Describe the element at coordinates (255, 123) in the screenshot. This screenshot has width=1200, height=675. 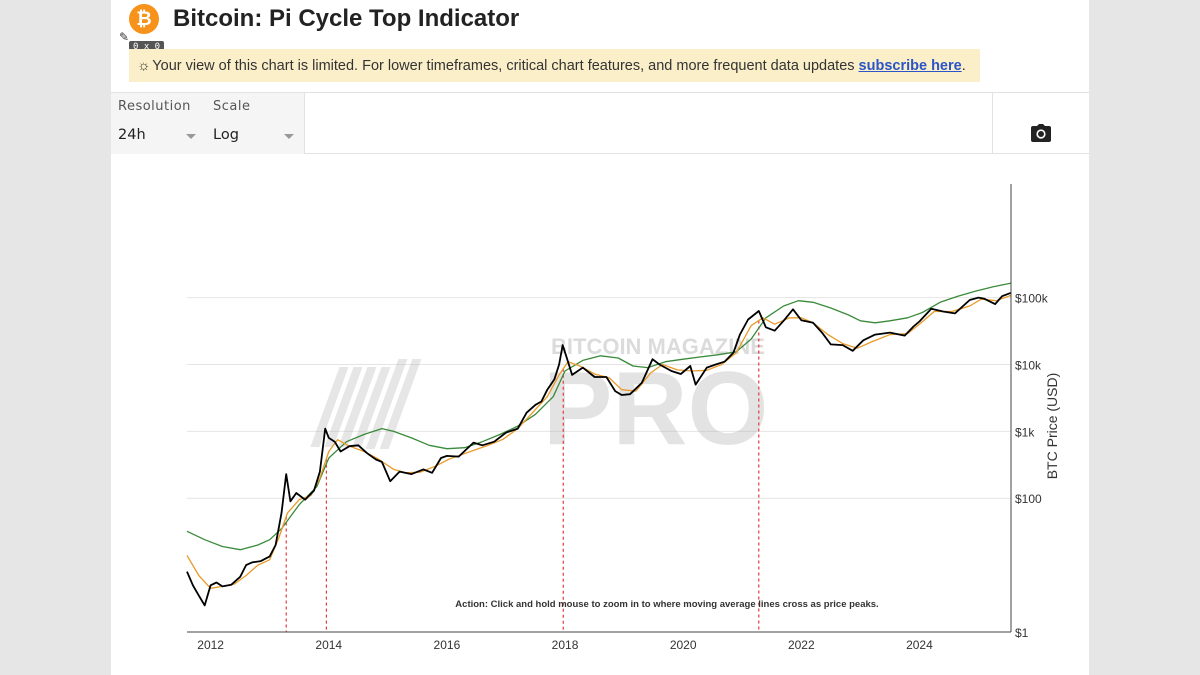
I see `scale-select: Scale Log` at that location.